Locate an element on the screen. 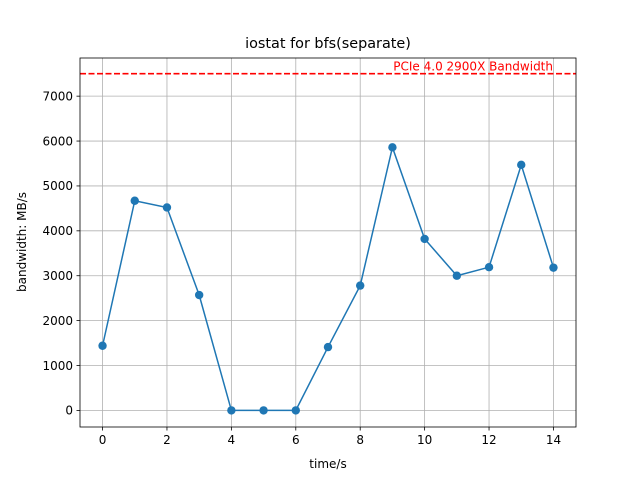 Image resolution: width=640 pixels, height=480 pixels. x-tick-label: 0 is located at coordinates (103, 440).